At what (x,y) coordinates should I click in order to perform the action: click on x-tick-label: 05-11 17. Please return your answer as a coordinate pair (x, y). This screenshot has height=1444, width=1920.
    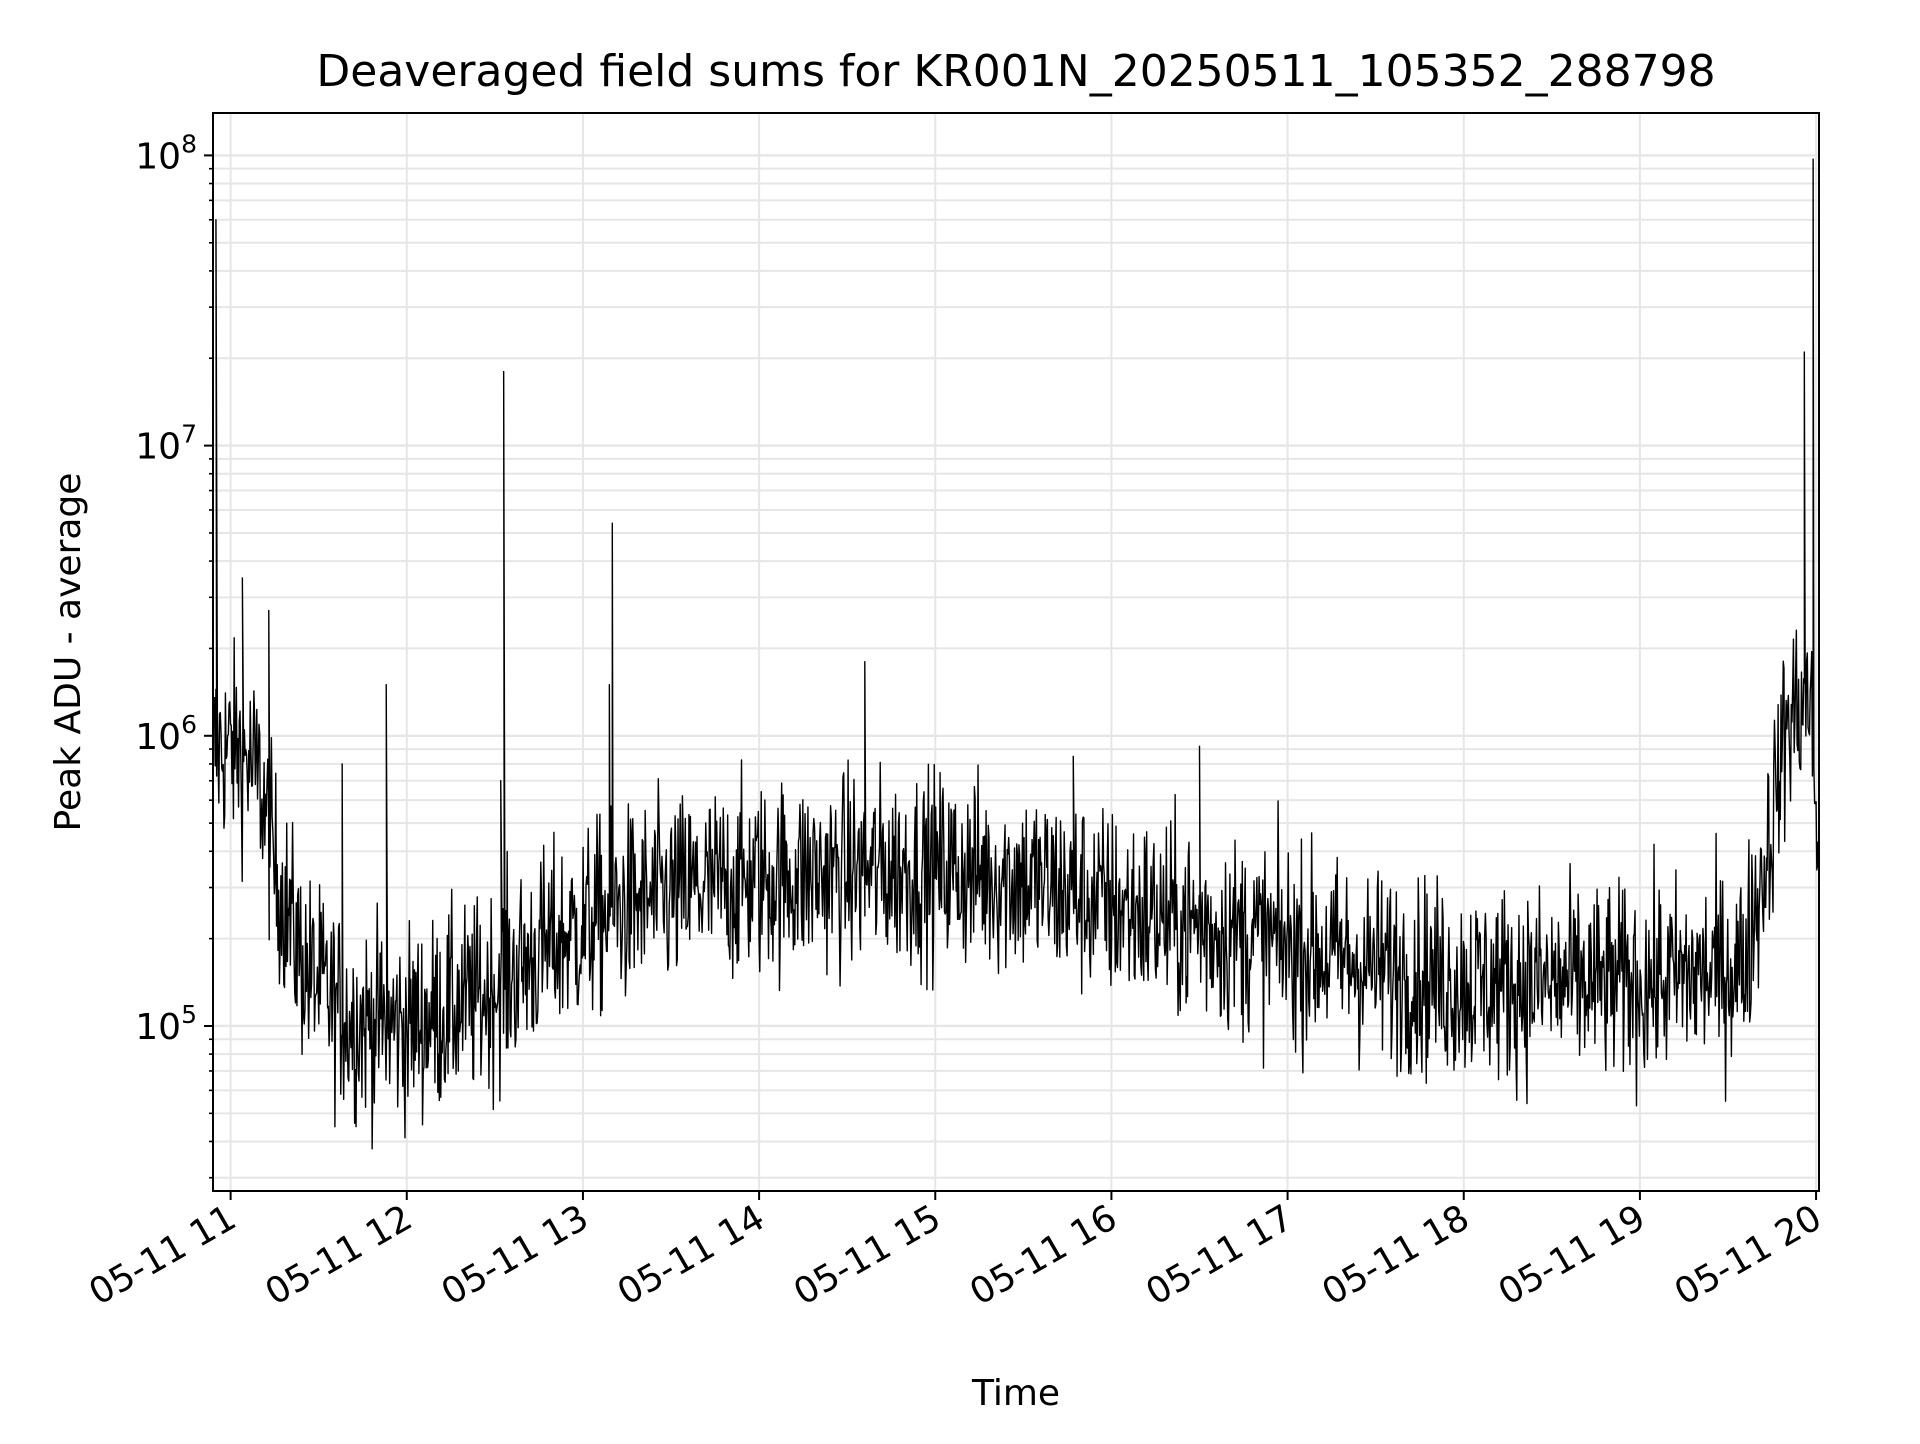
    Looking at the image, I should click on (1219, 1255).